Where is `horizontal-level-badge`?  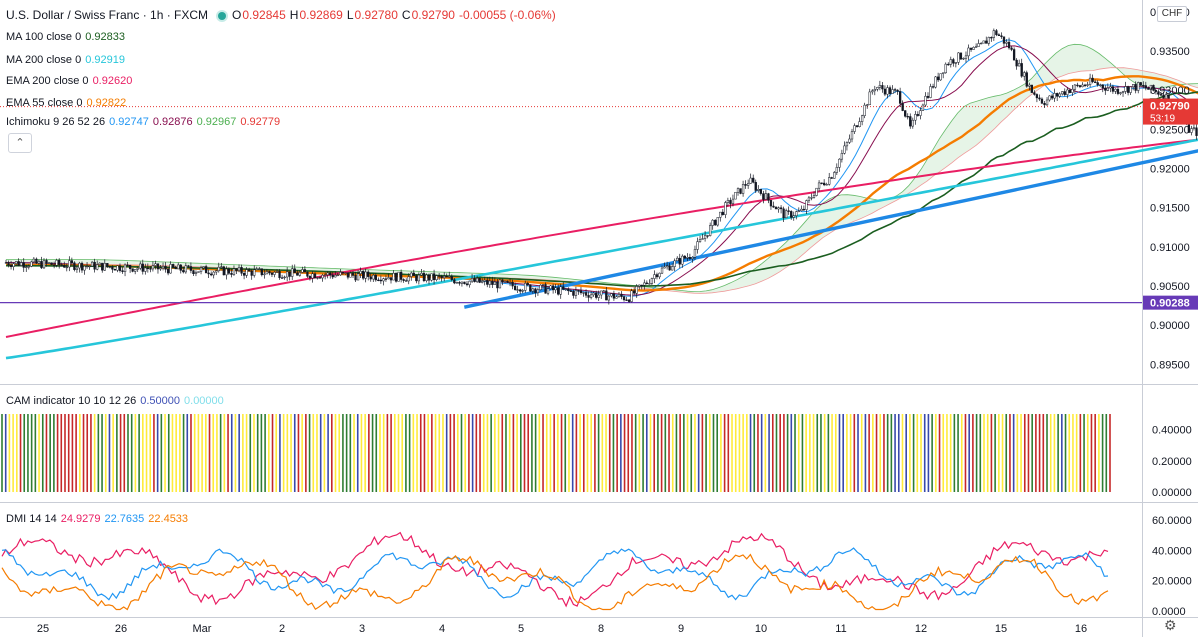 horizontal-level-badge is located at coordinates (1170, 302).